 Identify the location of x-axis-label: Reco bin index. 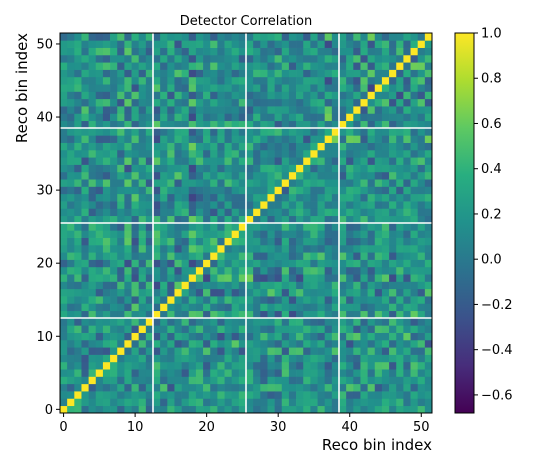
(377, 445).